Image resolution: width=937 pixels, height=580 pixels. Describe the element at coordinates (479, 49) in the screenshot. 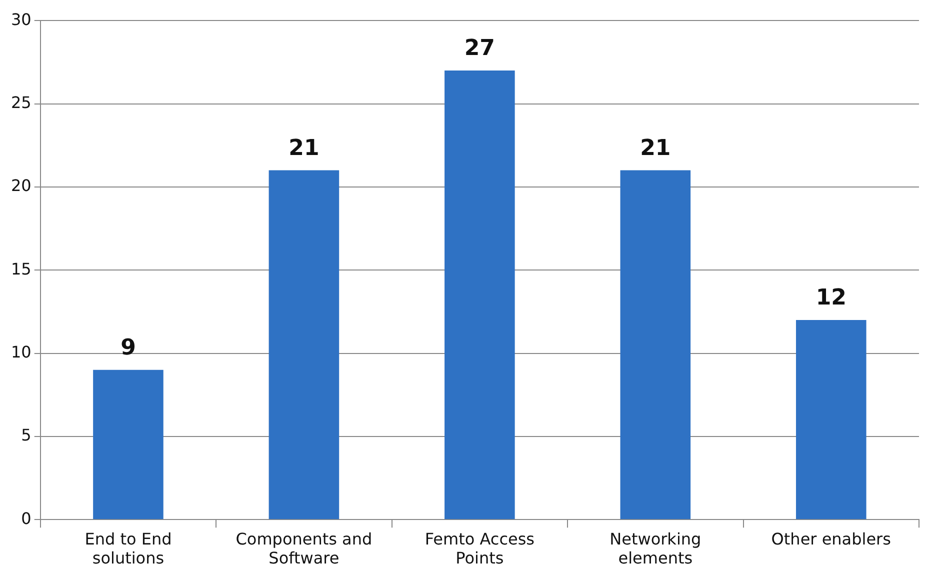

I see `data-label: 27` at that location.